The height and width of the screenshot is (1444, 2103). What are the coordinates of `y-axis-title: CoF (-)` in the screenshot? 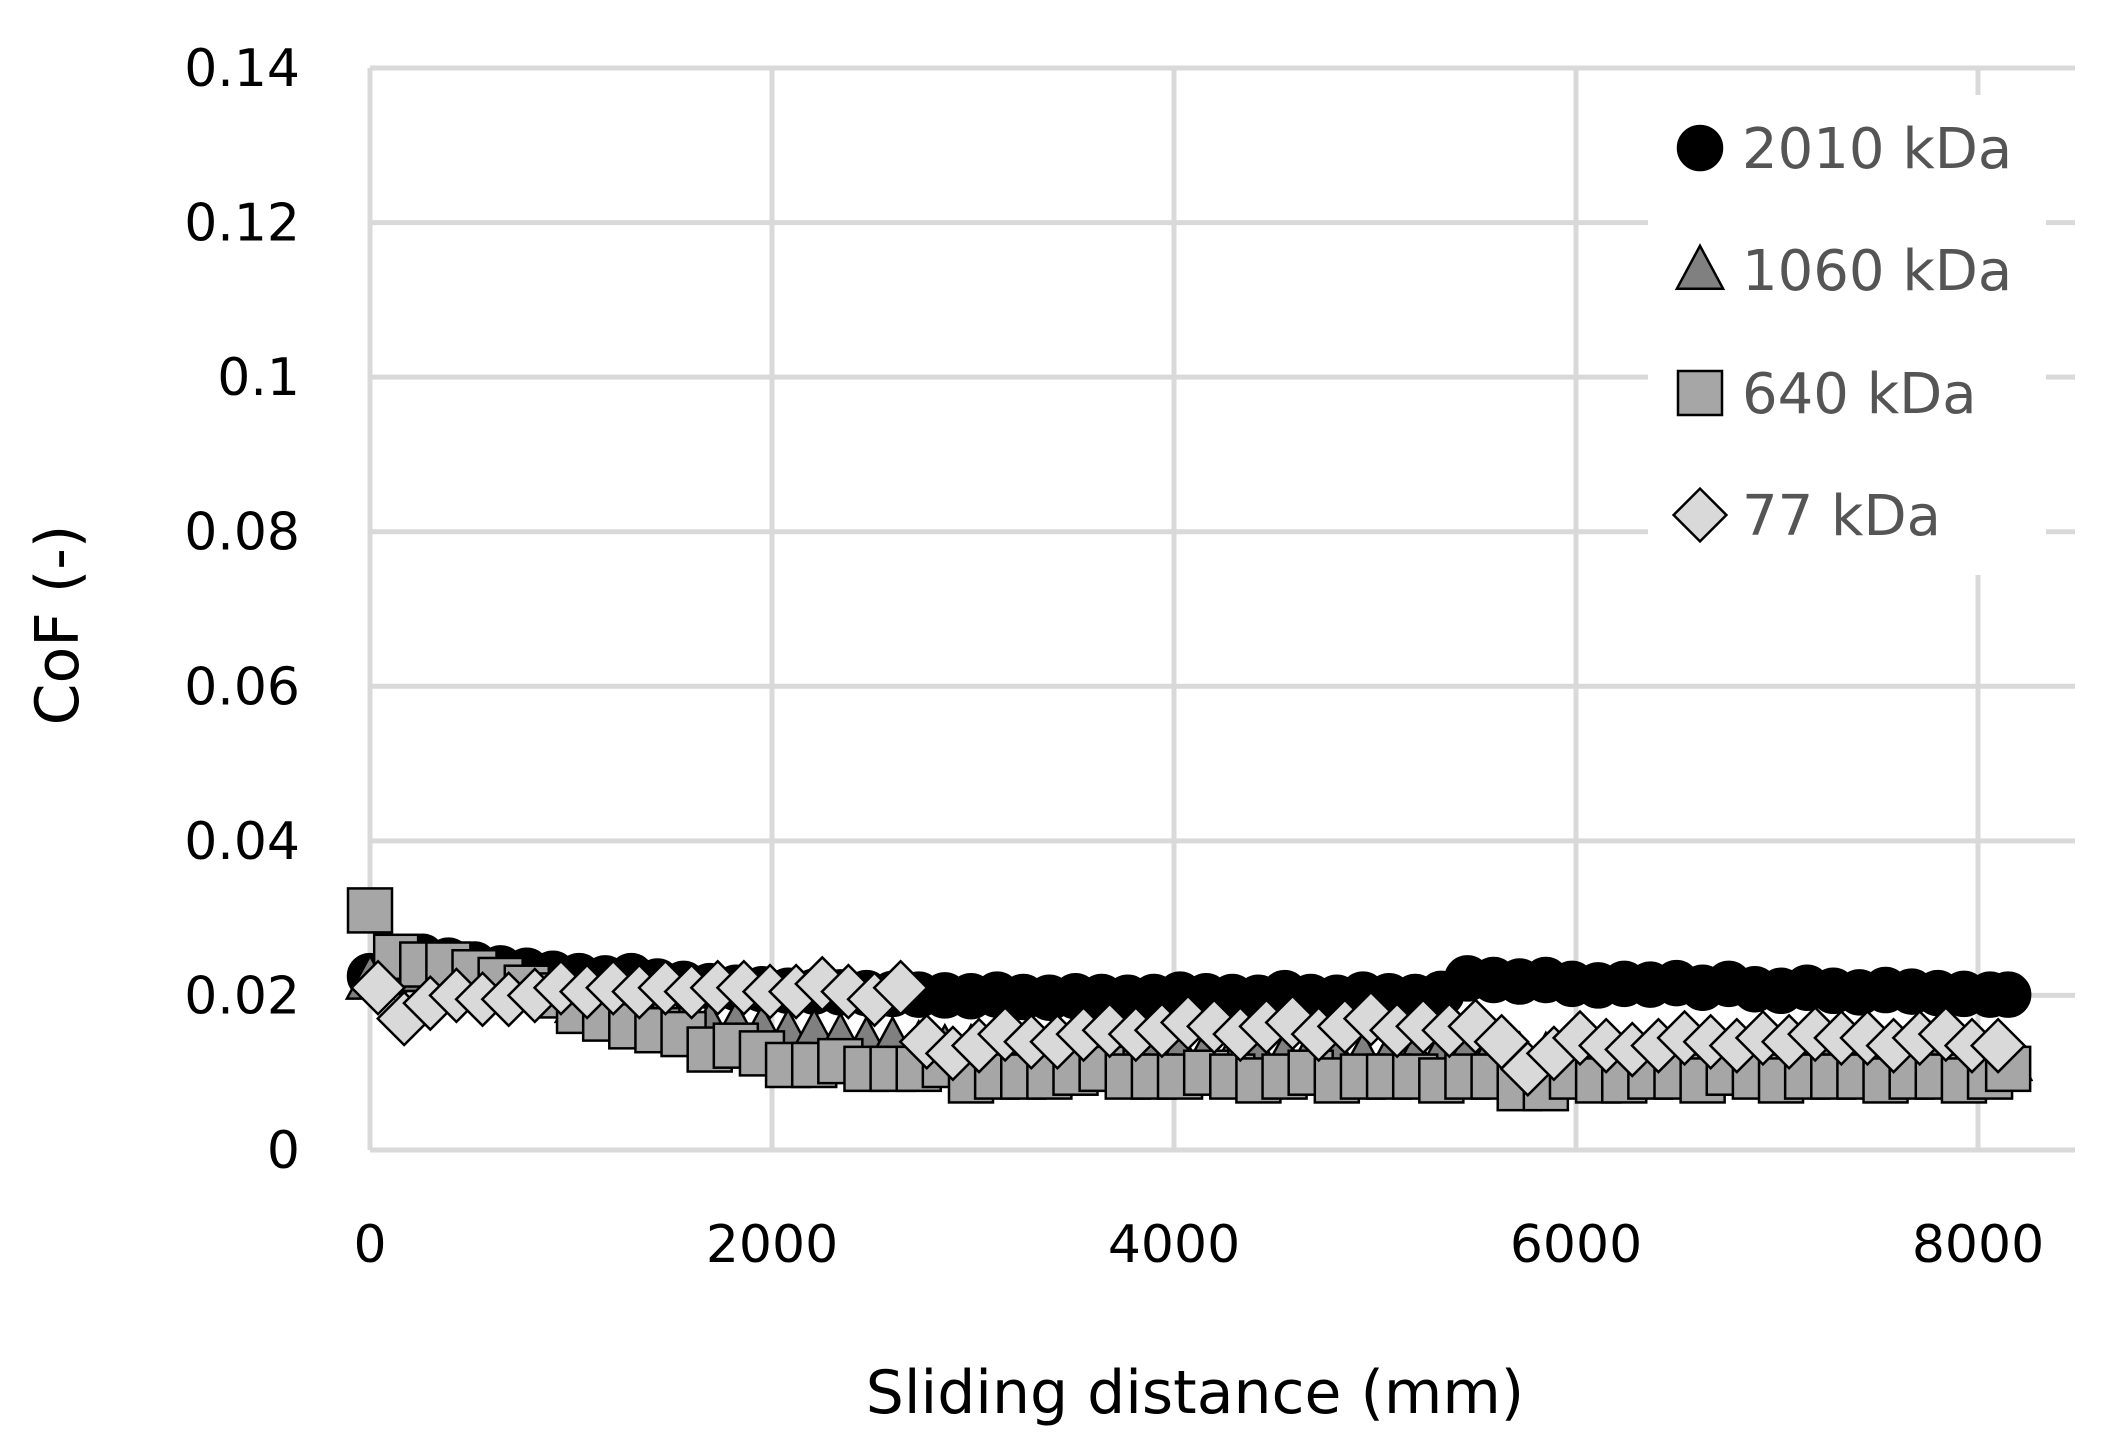 It's located at (58, 625).